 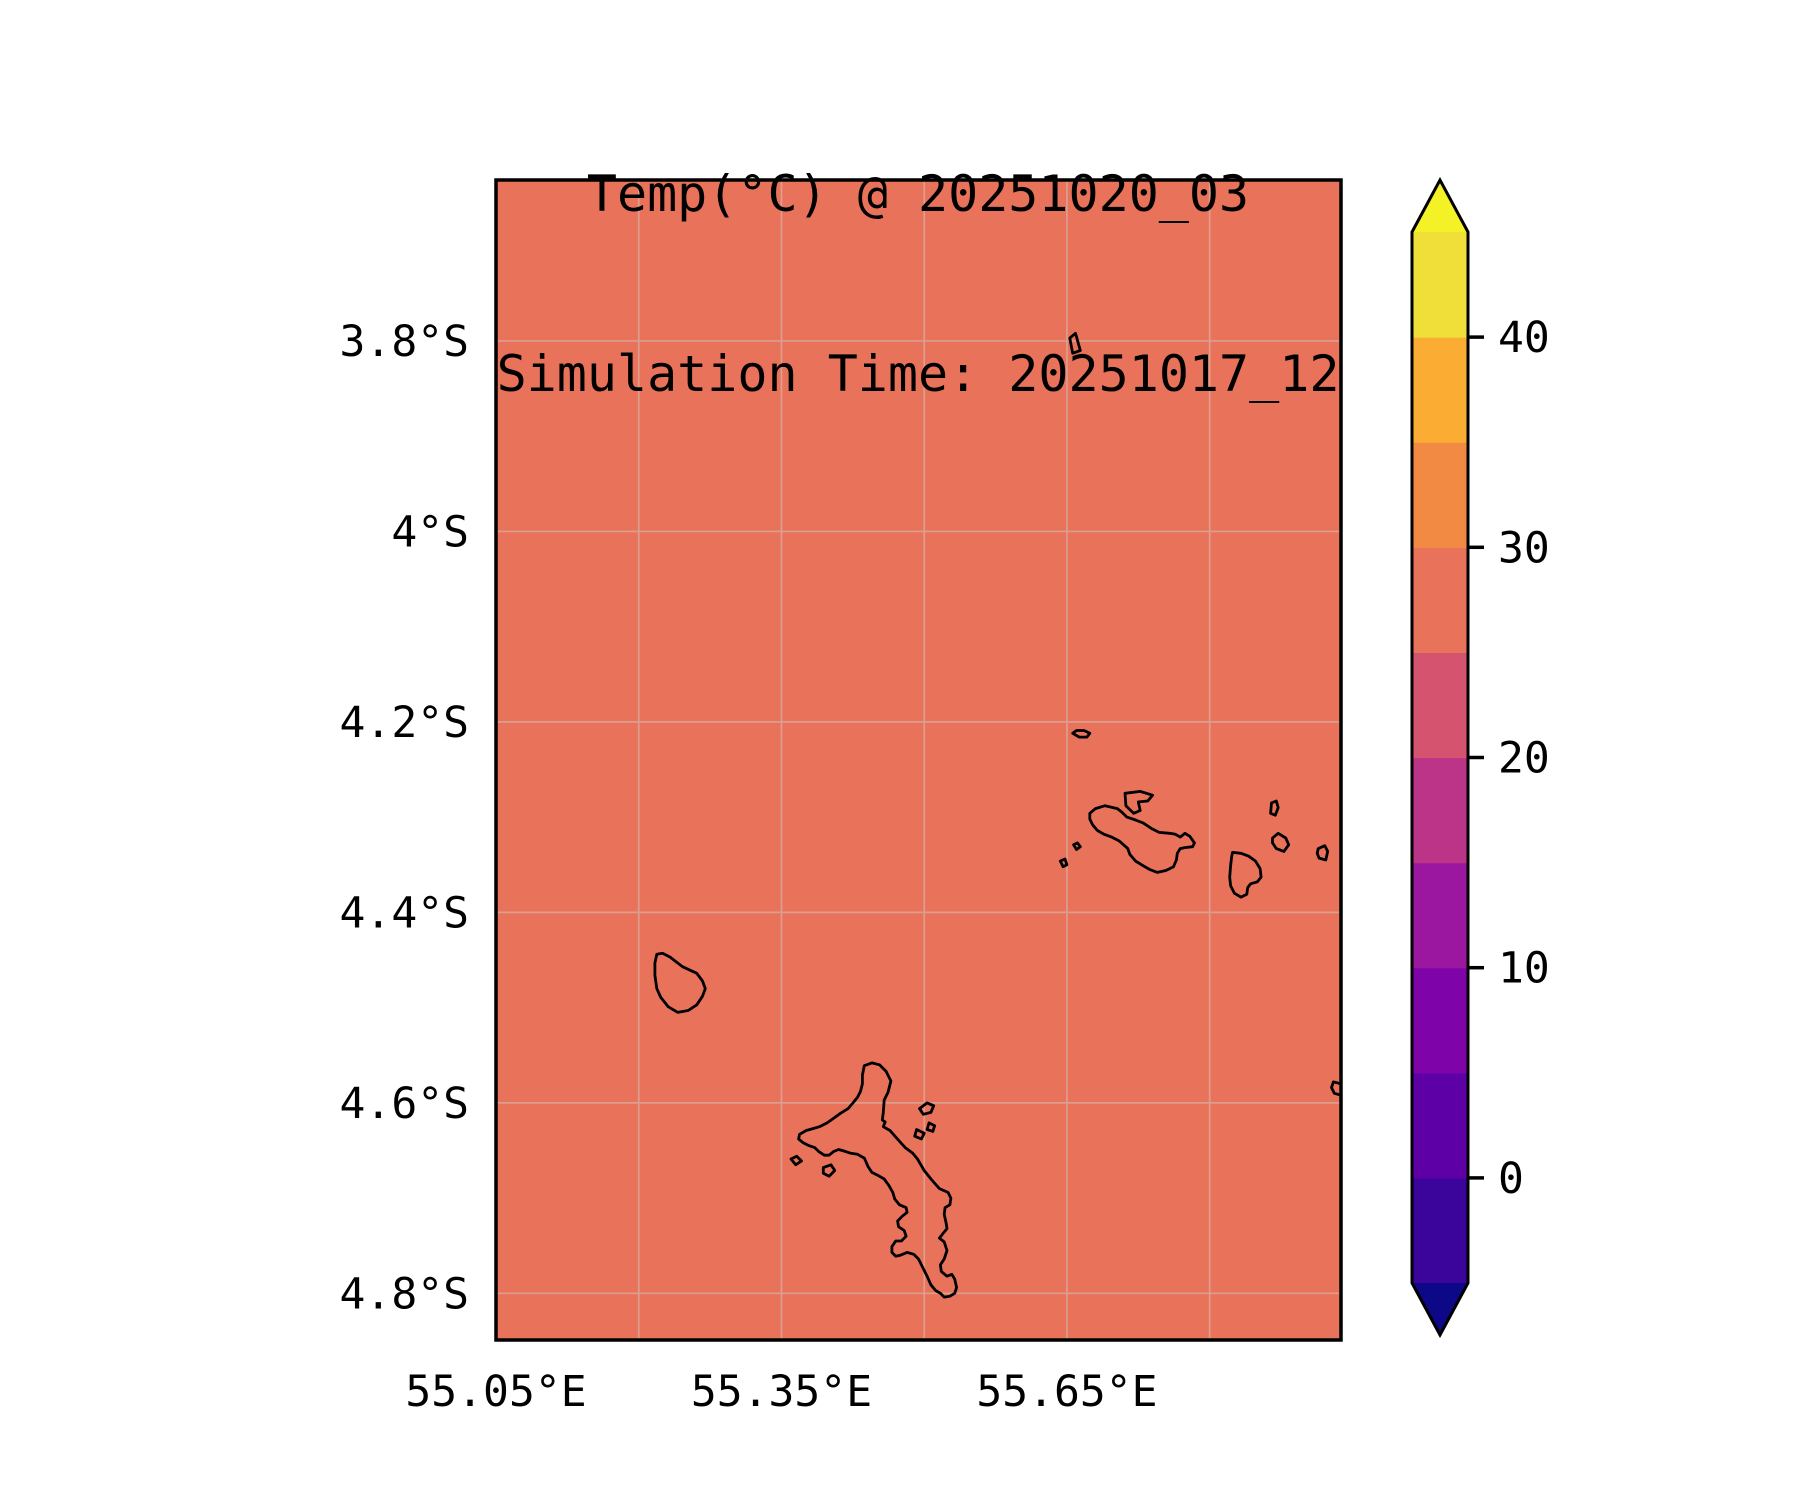 I want to click on colorbar-tick-label: 10, so click(x=1524, y=969).